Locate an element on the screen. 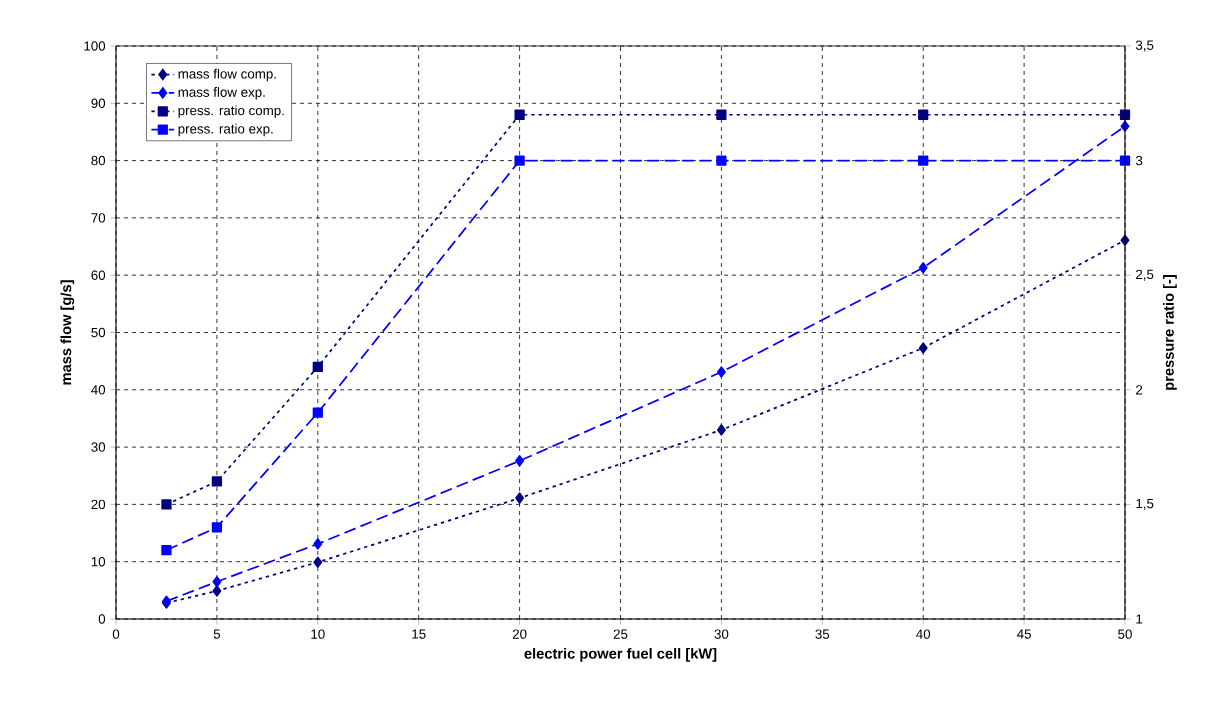  y2-tick-label: 1,5 is located at coordinates (1145, 504).